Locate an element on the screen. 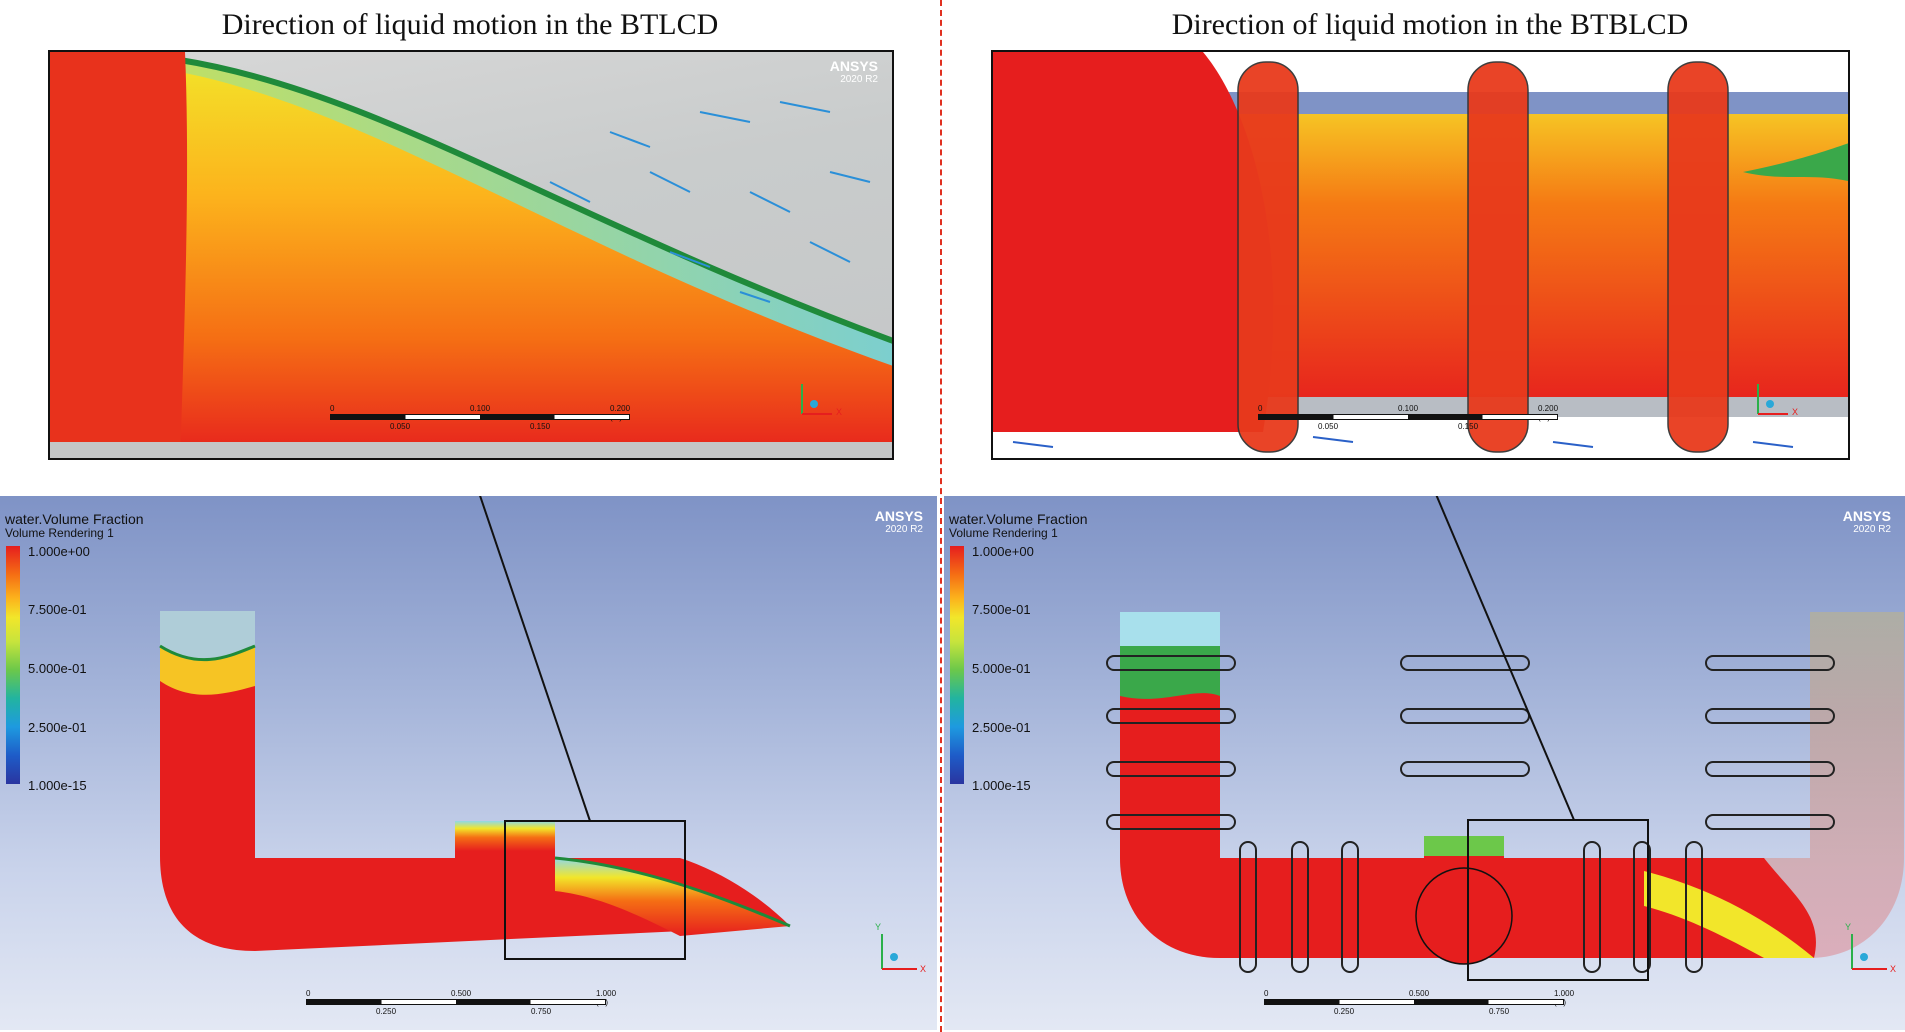 Image resolution: width=1905 pixels, height=1032 pixels. legend-btlcd: water.Volume Fraction Volume Rendering 1 is located at coordinates (74, 525).